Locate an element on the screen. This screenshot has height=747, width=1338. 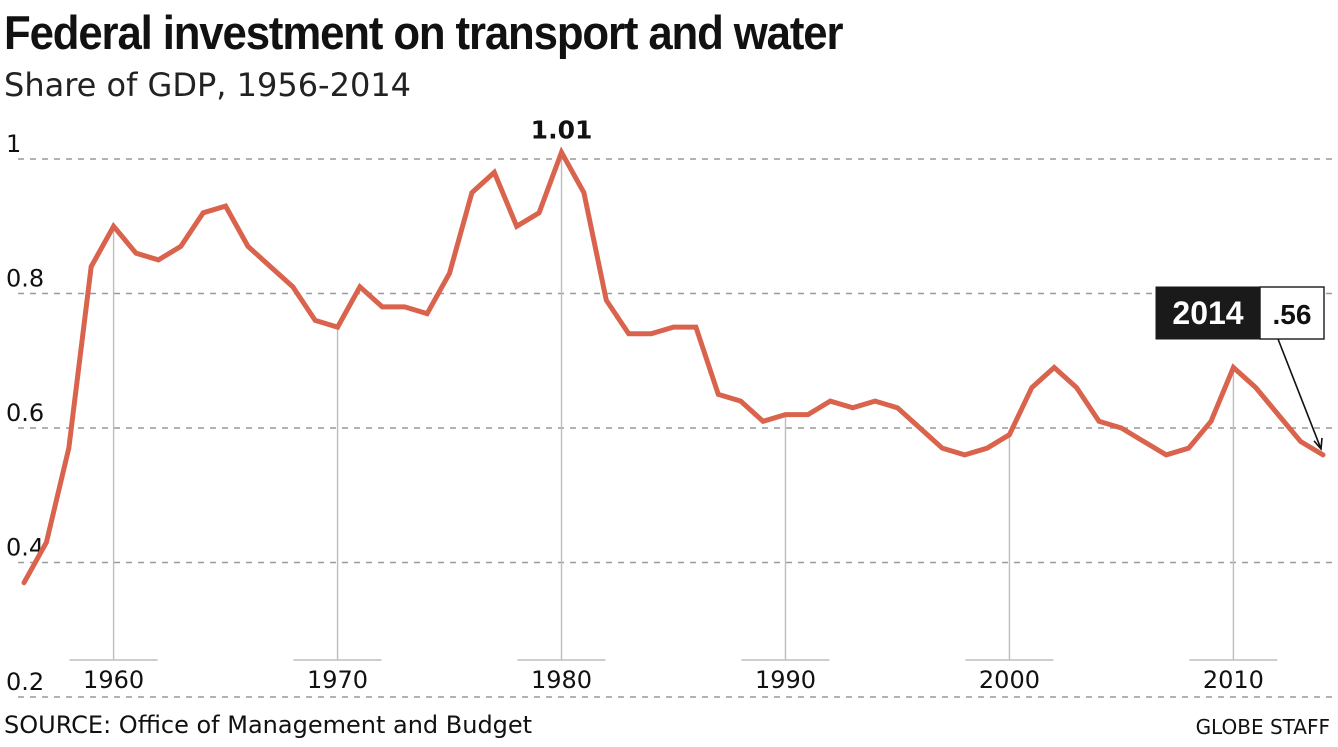
credit-note: GLOBE STAFF is located at coordinates (1262, 727).